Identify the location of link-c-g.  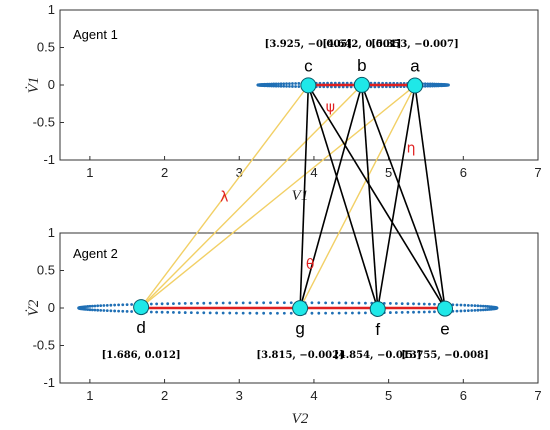
(304, 197).